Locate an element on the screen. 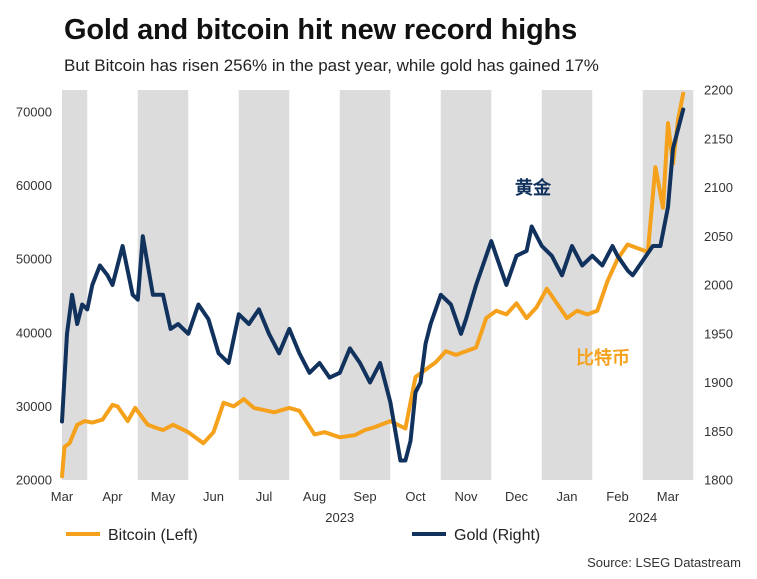 The image size is (757, 579). x-tick-label: Nov is located at coordinates (466, 496).